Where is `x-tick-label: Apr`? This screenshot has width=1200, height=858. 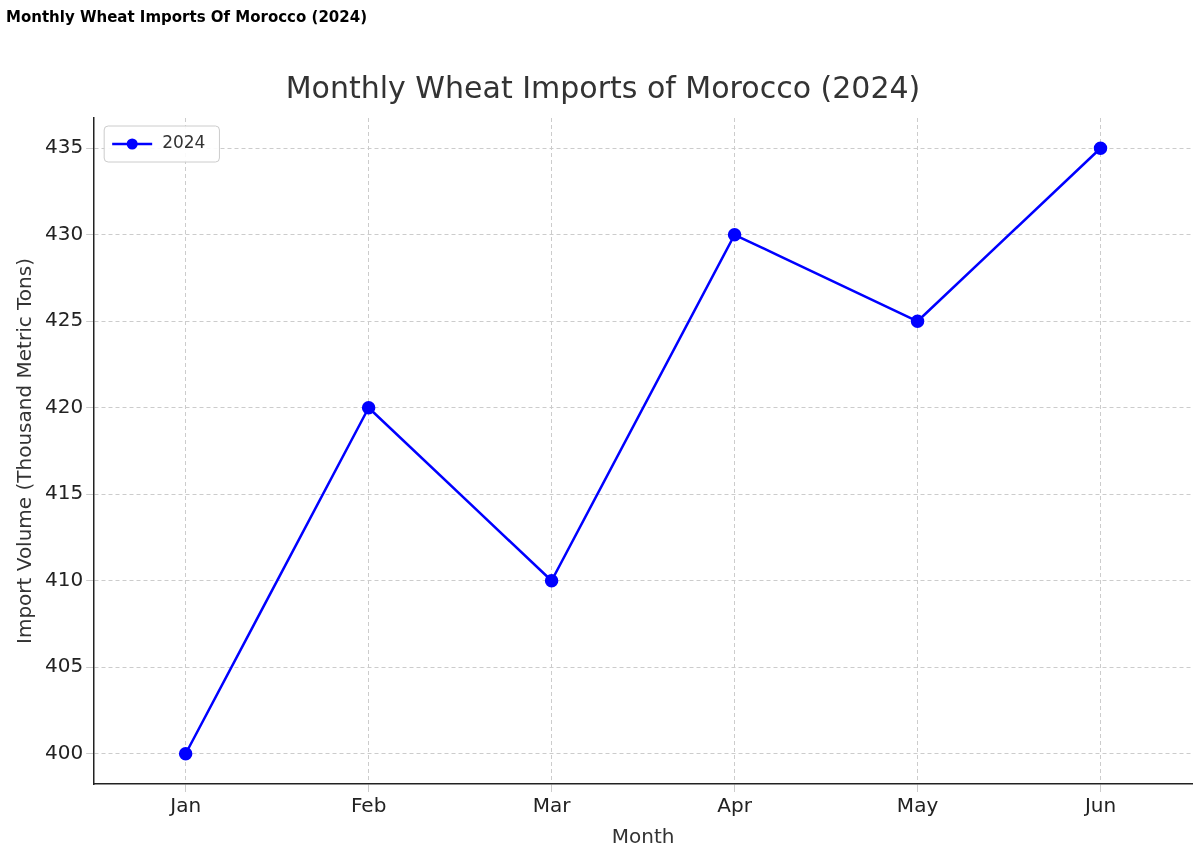 x-tick-label: Apr is located at coordinates (735, 805).